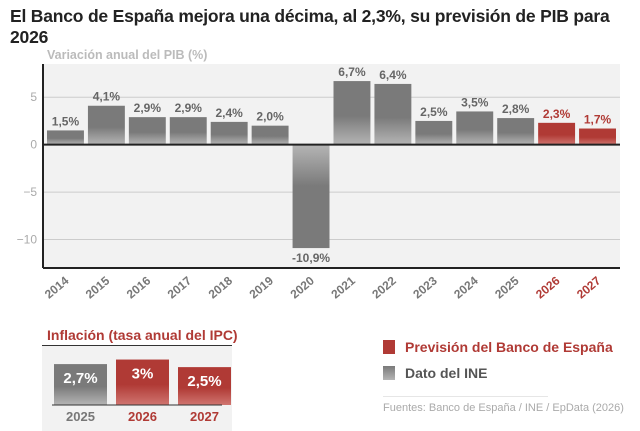  Describe the element at coordinates (229, 133) in the screenshot. I see `bar-2018` at that location.